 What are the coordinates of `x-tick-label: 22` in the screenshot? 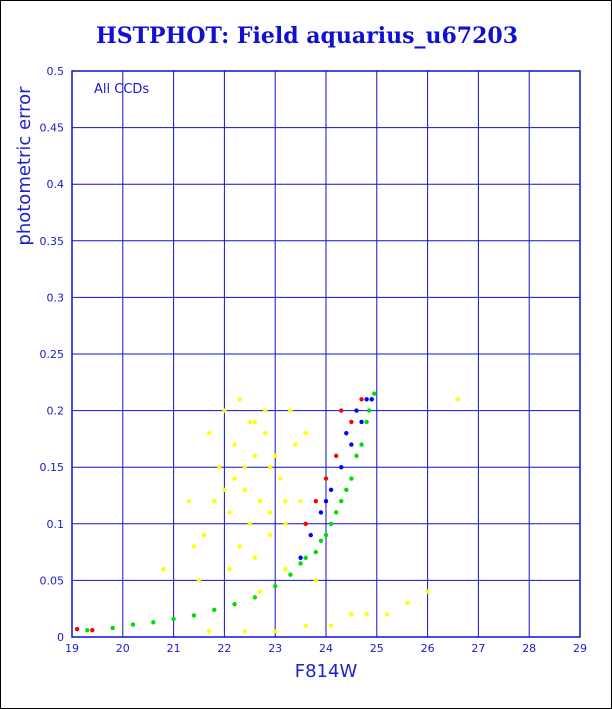 It's located at (224, 648).